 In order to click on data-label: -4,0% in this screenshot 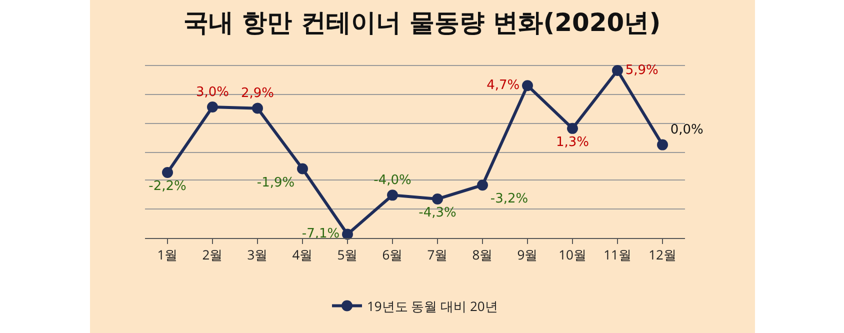, I will do `click(393, 180)`.